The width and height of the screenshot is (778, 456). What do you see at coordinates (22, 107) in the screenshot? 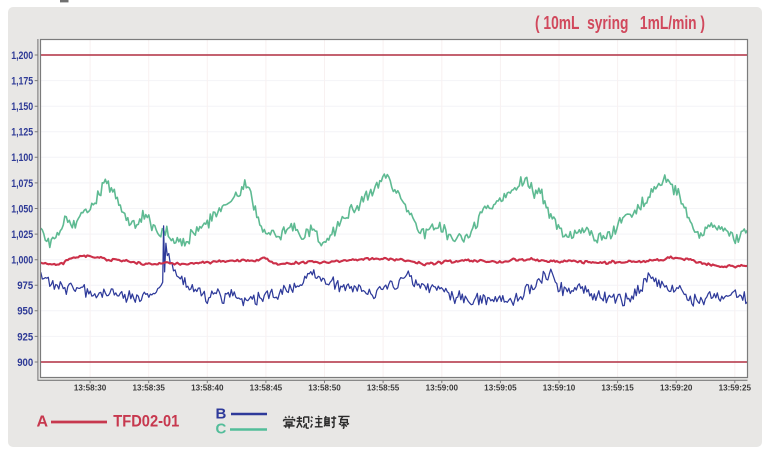
I see `svg-text: 1,150` at bounding box center [22, 107].